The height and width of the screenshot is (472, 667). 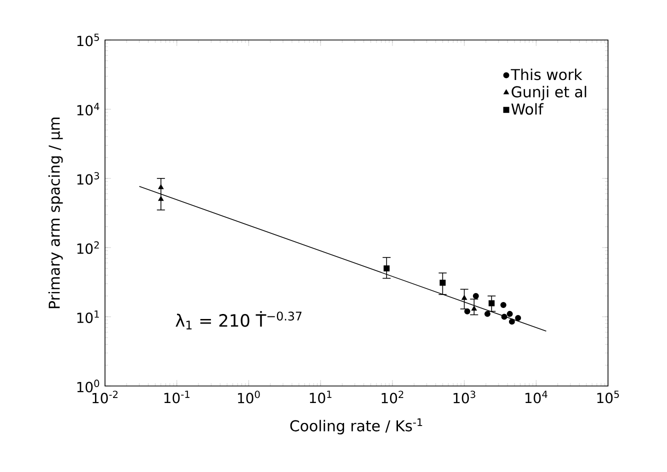 I want to click on x-tick-label: 10$^{-2}$, so click(x=105, y=397).